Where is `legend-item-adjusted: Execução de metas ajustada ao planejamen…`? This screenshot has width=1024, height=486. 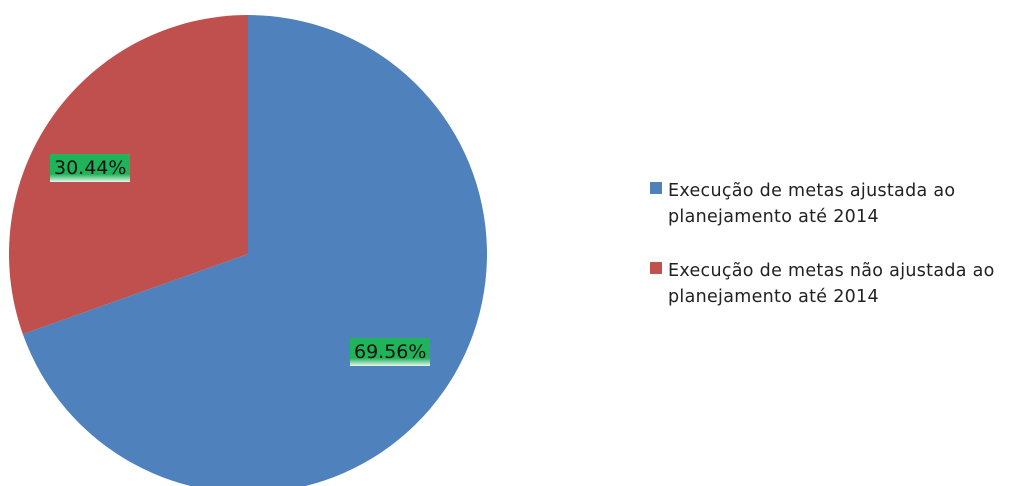
legend-item-adjusted: Execução de metas ajustada ao planejamen… is located at coordinates (837, 204).